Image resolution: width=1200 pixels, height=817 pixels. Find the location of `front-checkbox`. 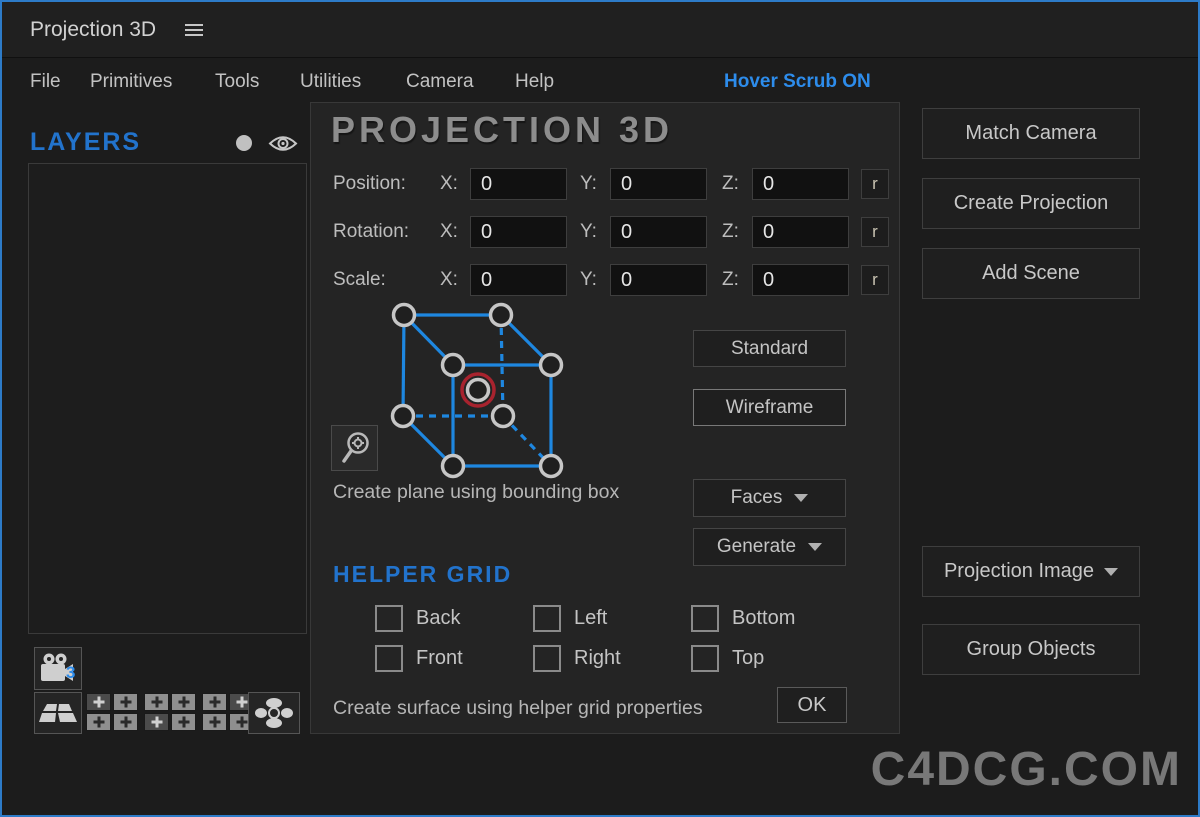

front-checkbox is located at coordinates (389, 658).